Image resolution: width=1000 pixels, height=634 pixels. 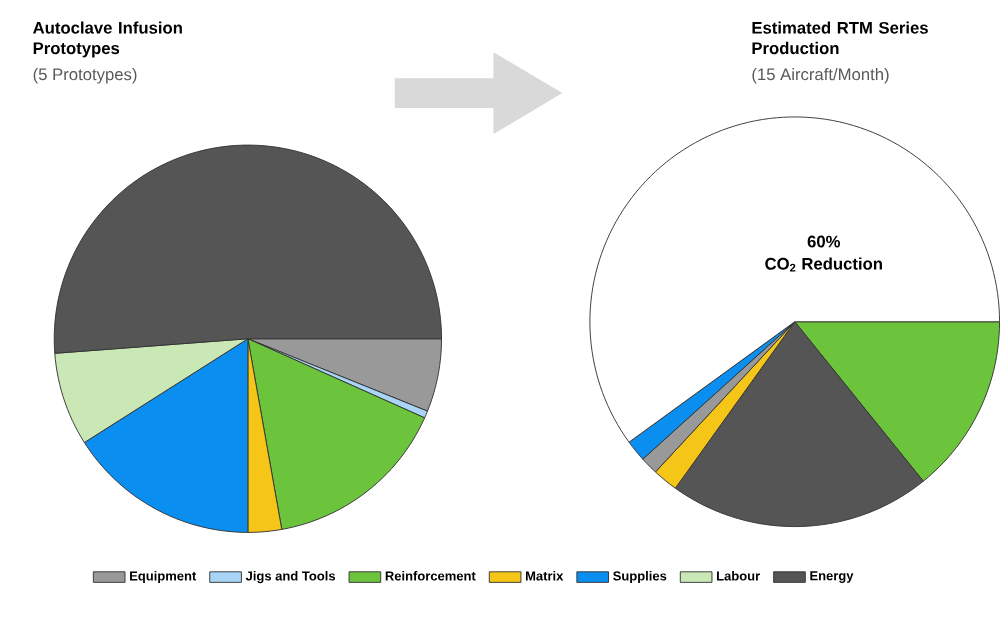 What do you see at coordinates (840, 38) in the screenshot?
I see `chart-title: Estimated RTM Series Production` at bounding box center [840, 38].